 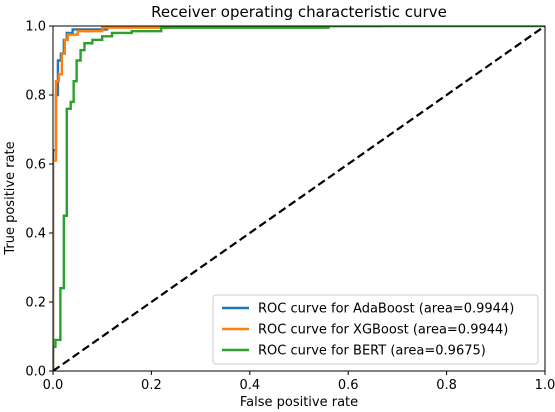 What do you see at coordinates (151, 385) in the screenshot?
I see `x-tick-label: 0.2` at bounding box center [151, 385].